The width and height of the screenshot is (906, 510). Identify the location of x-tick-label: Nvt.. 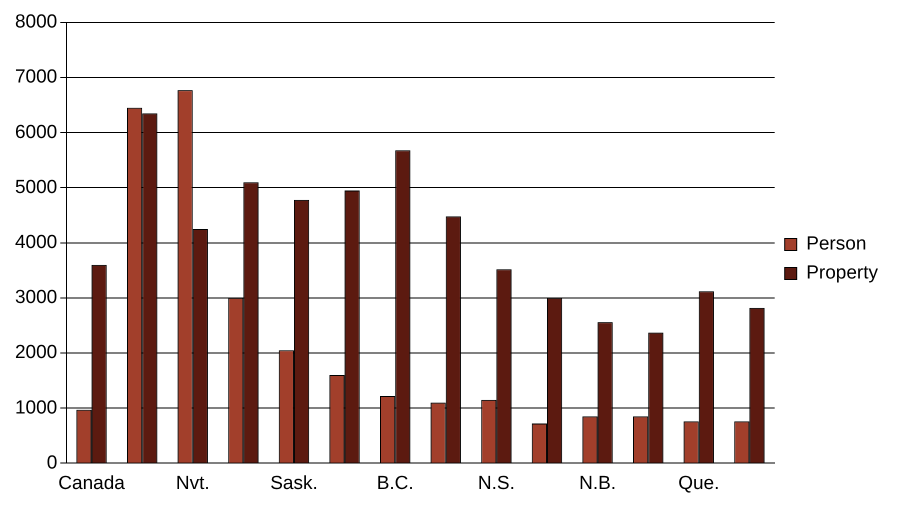
(193, 483).